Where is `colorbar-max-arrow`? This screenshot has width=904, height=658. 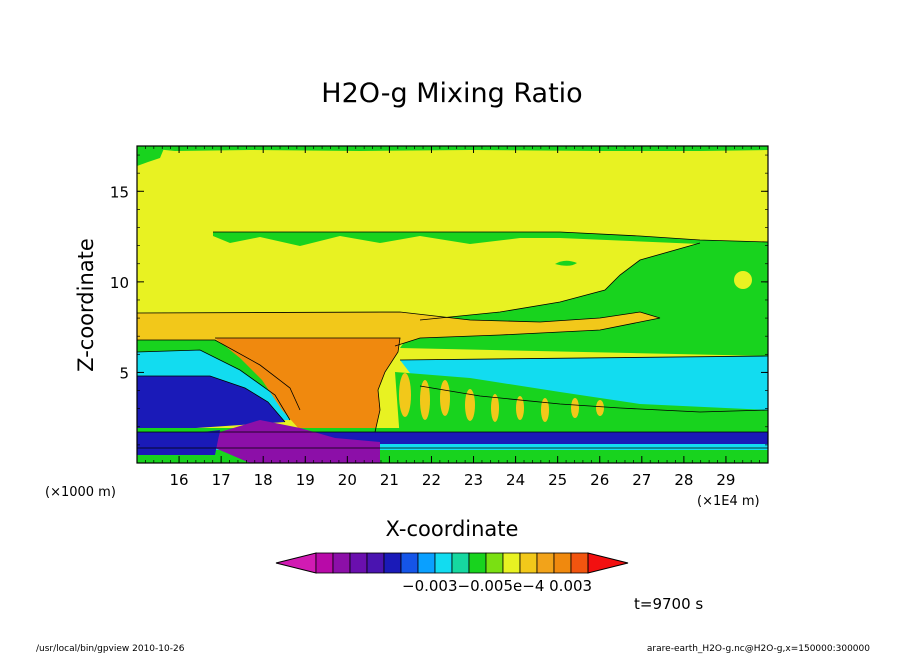
colorbar-max-arrow is located at coordinates (608, 563).